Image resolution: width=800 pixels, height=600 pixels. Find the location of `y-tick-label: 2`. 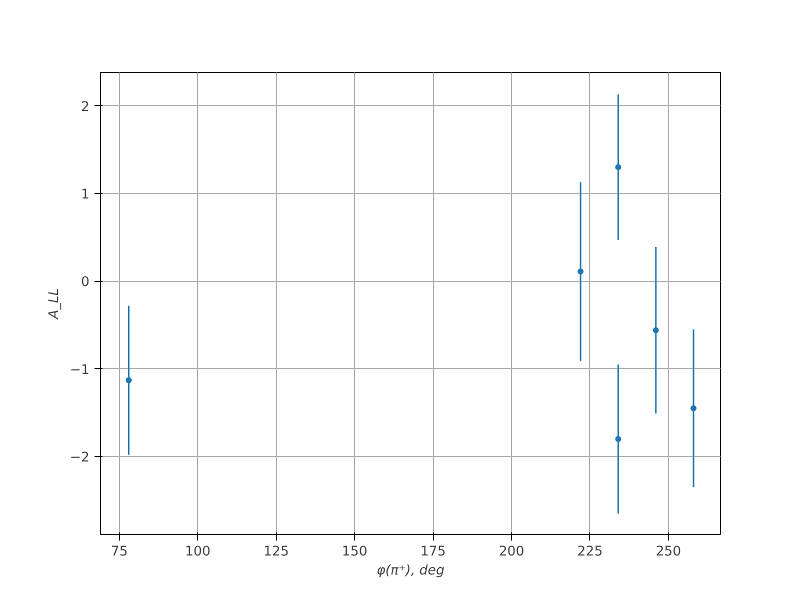

y-tick-label: 2 is located at coordinates (85, 107).